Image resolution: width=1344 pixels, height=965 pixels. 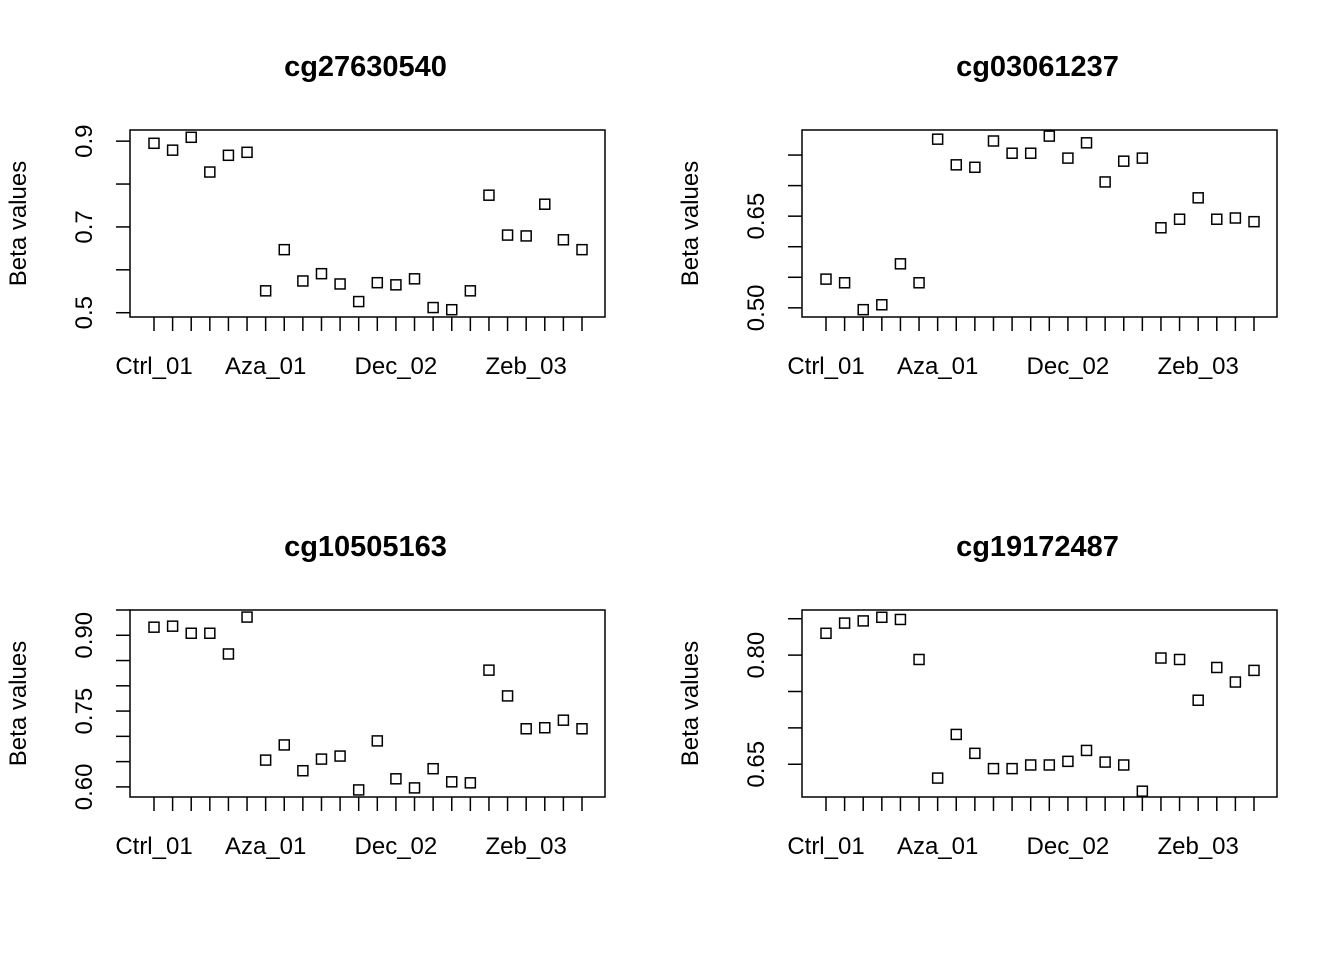 What do you see at coordinates (84, 226) in the screenshot?
I see `y-tick-label: 0.7` at bounding box center [84, 226].